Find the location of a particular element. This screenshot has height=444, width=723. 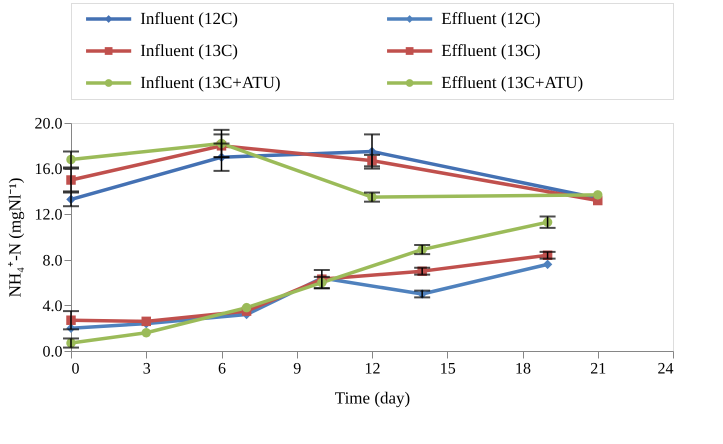

x-tick-label: 3 is located at coordinates (146, 369).